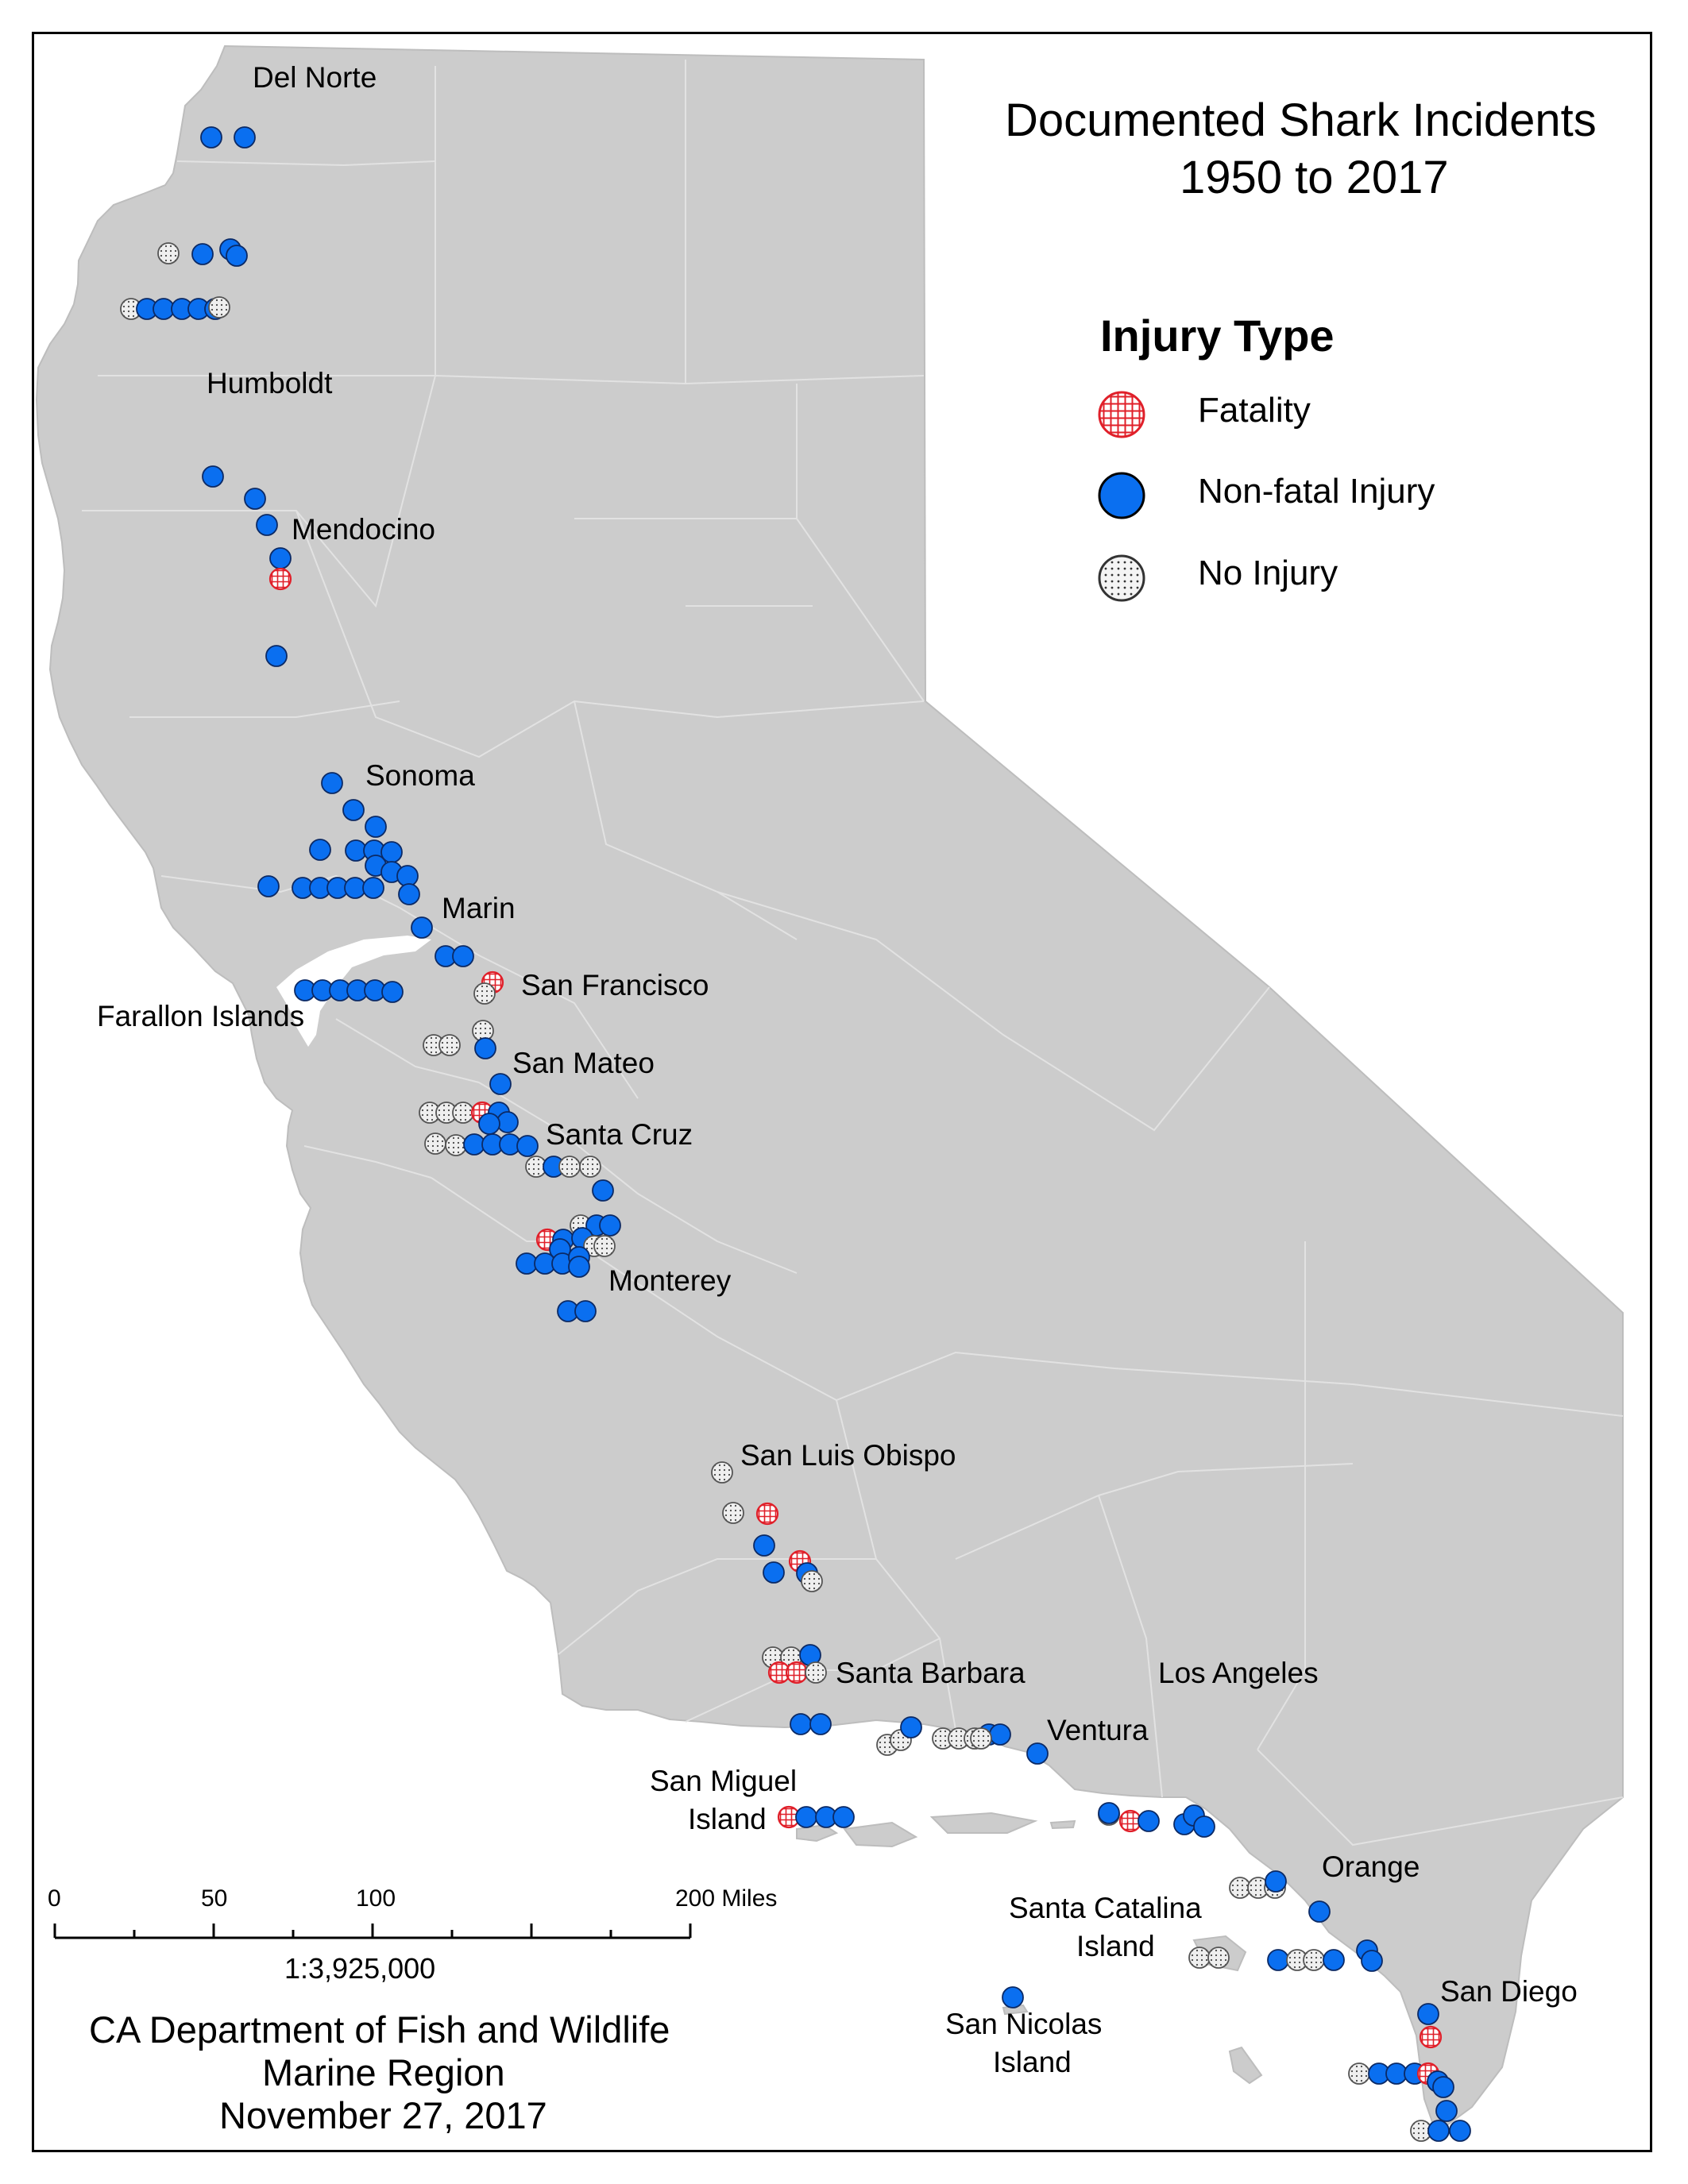 This screenshot has height=2184, width=1688. What do you see at coordinates (1371, 1866) in the screenshot?
I see `label-orange: Orange` at bounding box center [1371, 1866].